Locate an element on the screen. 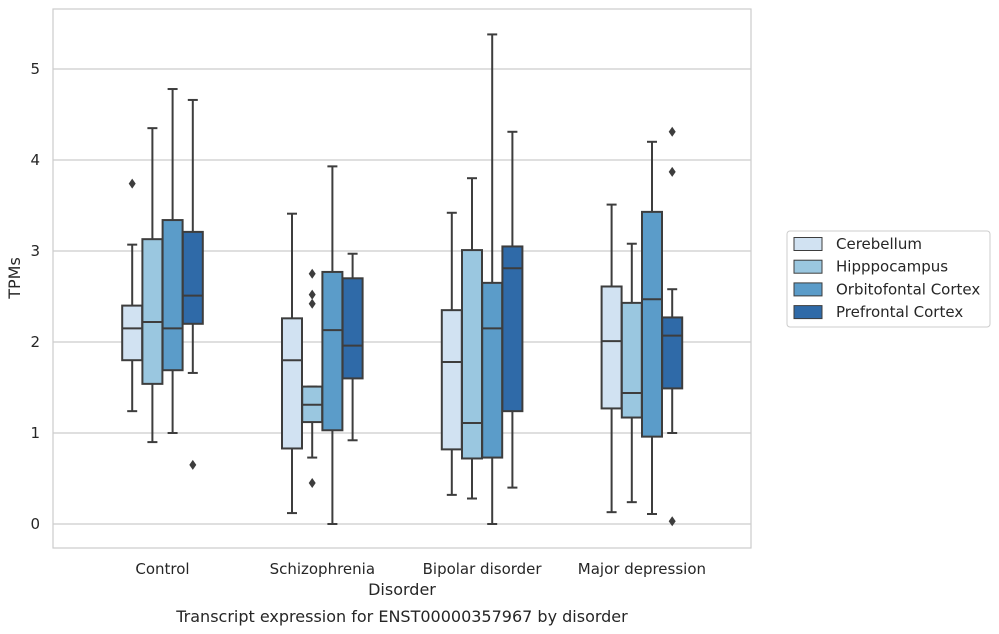 This screenshot has height=634, width=999. y-tick-label: 4 is located at coordinates (35, 160).